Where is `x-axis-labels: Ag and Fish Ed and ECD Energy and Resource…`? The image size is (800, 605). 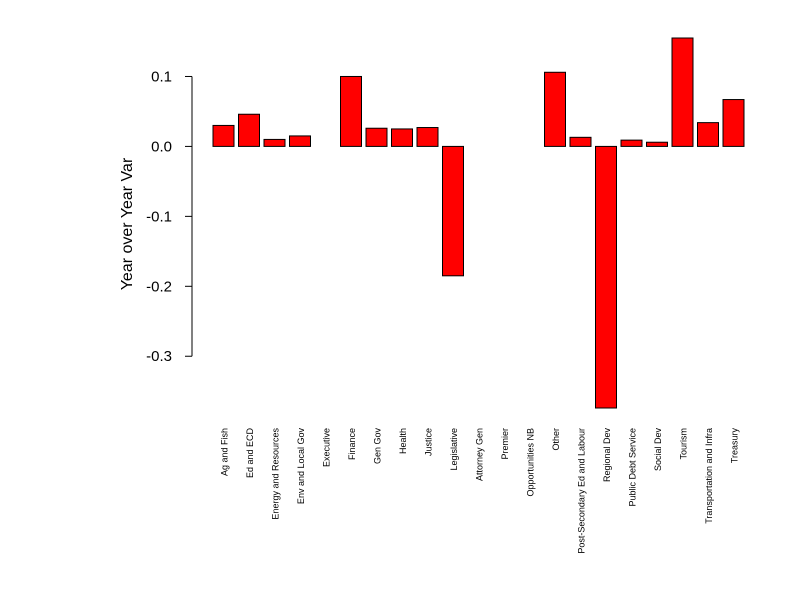
x-axis-labels: Ag and Fish Ed and ECD Energy and Resource… is located at coordinates (480, 491).